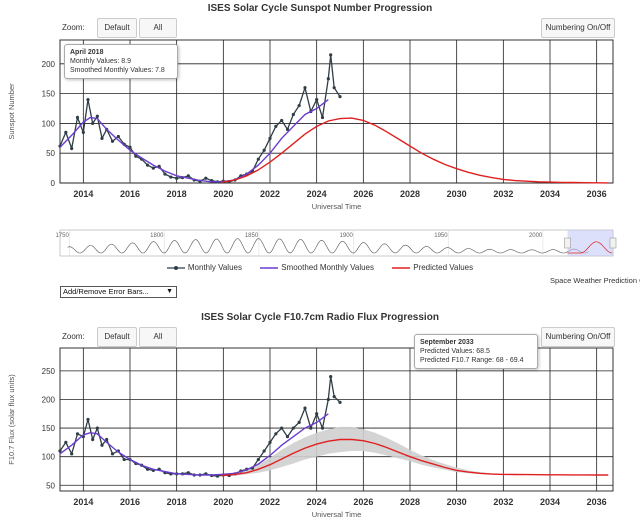 This screenshot has height=530, width=640. Describe the element at coordinates (87, 52) in the screenshot. I see `tooltip-title: April 2018` at that location.